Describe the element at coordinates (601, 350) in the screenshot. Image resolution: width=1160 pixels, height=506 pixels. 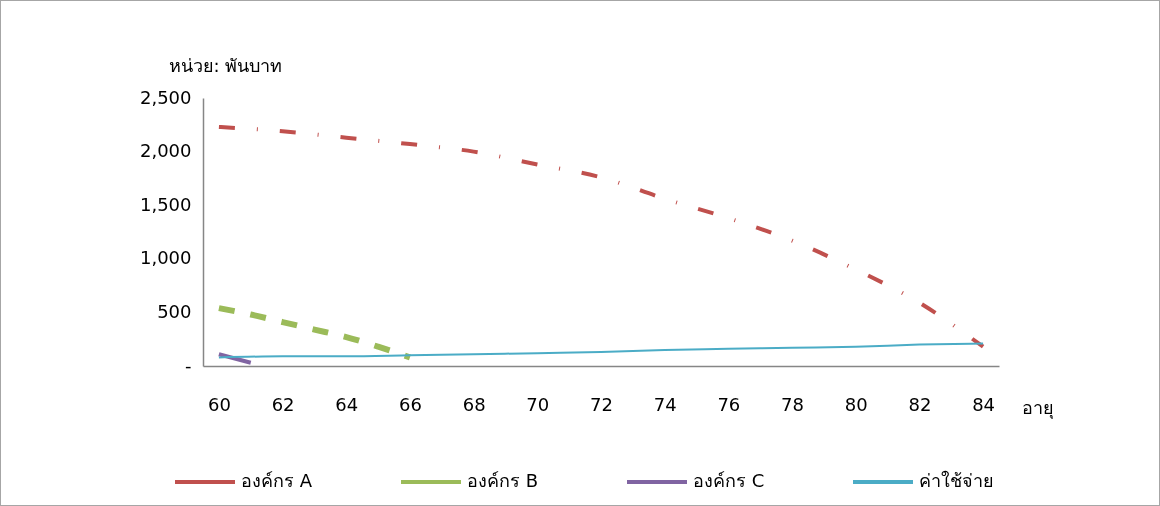
I see `line-series` at that location.